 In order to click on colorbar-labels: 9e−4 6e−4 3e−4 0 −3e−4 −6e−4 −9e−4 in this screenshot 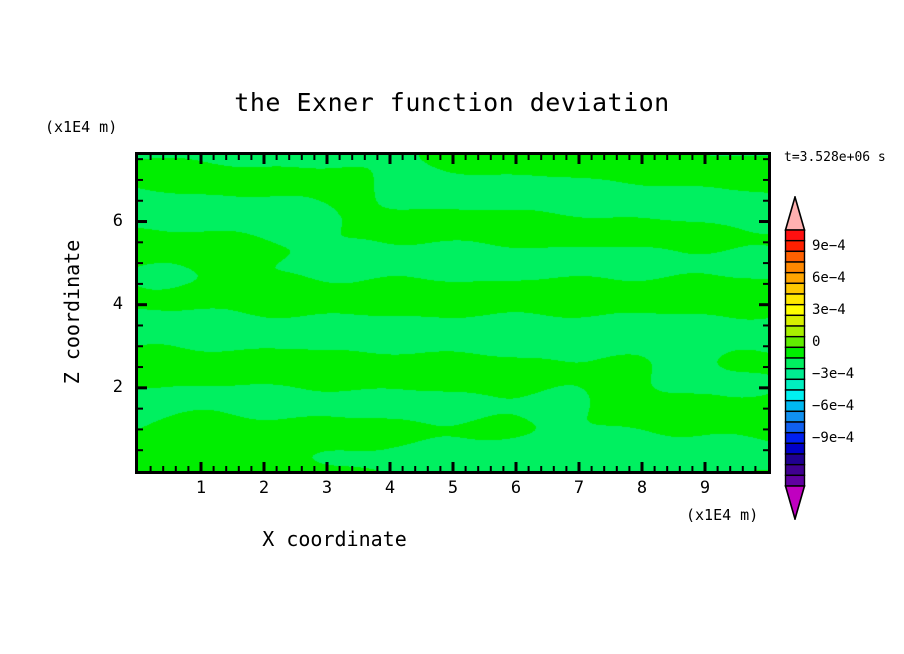, I will do `click(857, 358)`.